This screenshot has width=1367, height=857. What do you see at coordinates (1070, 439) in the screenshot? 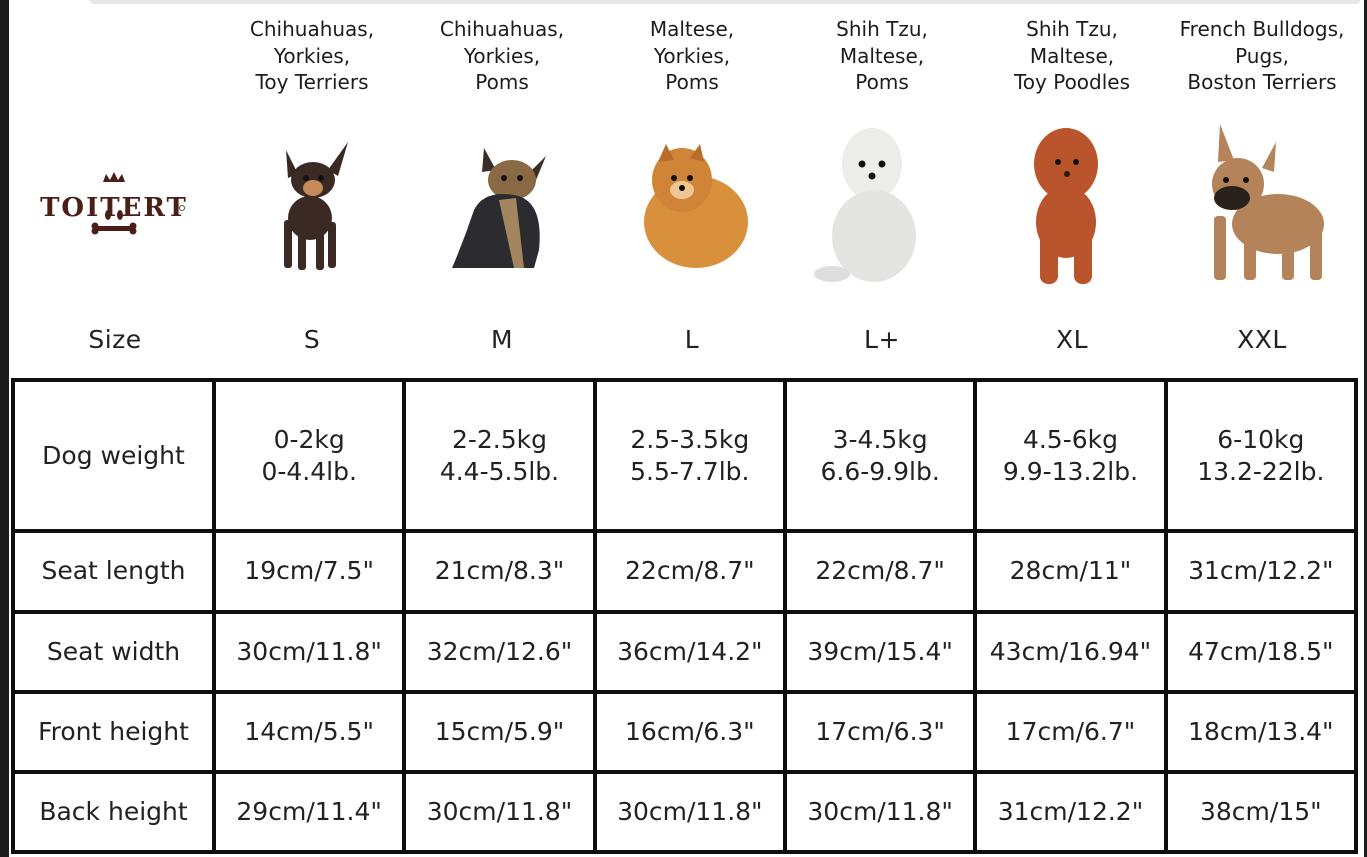
I see `cell-value: 4.5-6kg` at bounding box center [1070, 439].